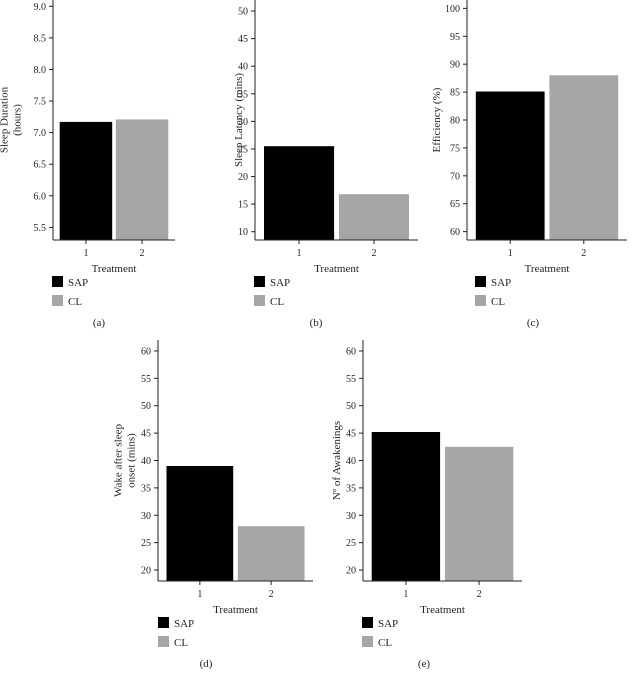 This screenshot has width=636, height=673. Describe the element at coordinates (40, 38) in the screenshot. I see `y-tick-label: 8.5` at that location.